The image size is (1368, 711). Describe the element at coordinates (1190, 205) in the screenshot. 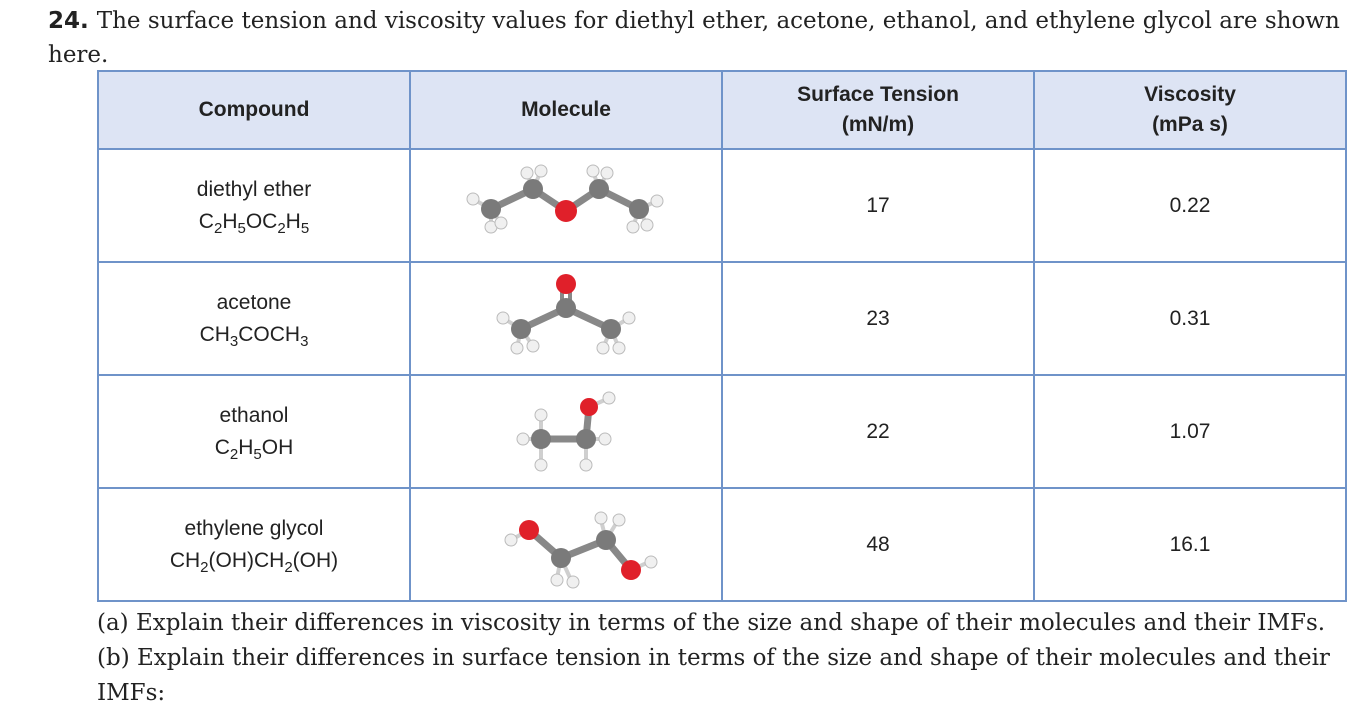

I see `viscosity-value: 0.22` at that location.